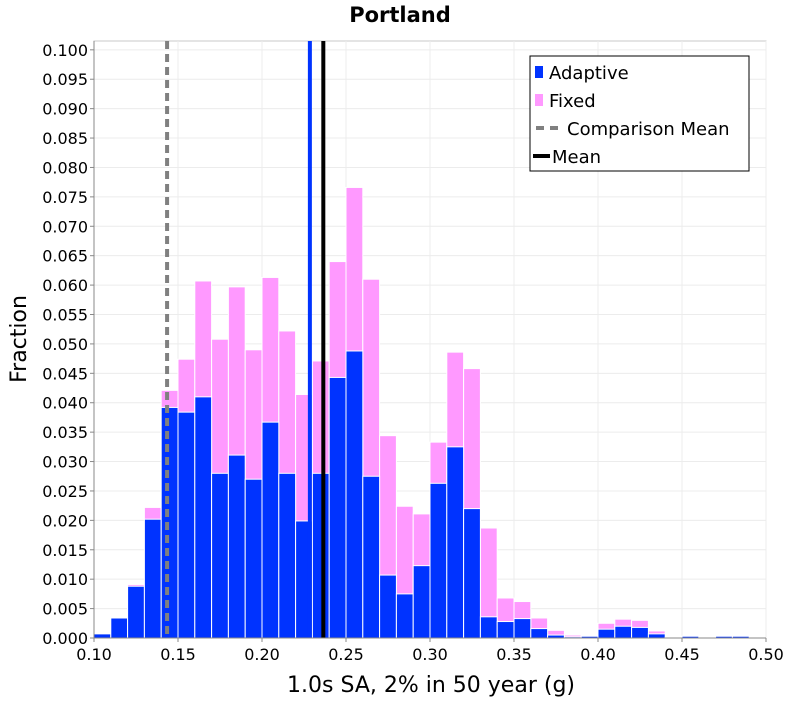 The height and width of the screenshot is (704, 800). Describe the element at coordinates (65, 403) in the screenshot. I see `y-tick-label-8: 0.040` at that location.